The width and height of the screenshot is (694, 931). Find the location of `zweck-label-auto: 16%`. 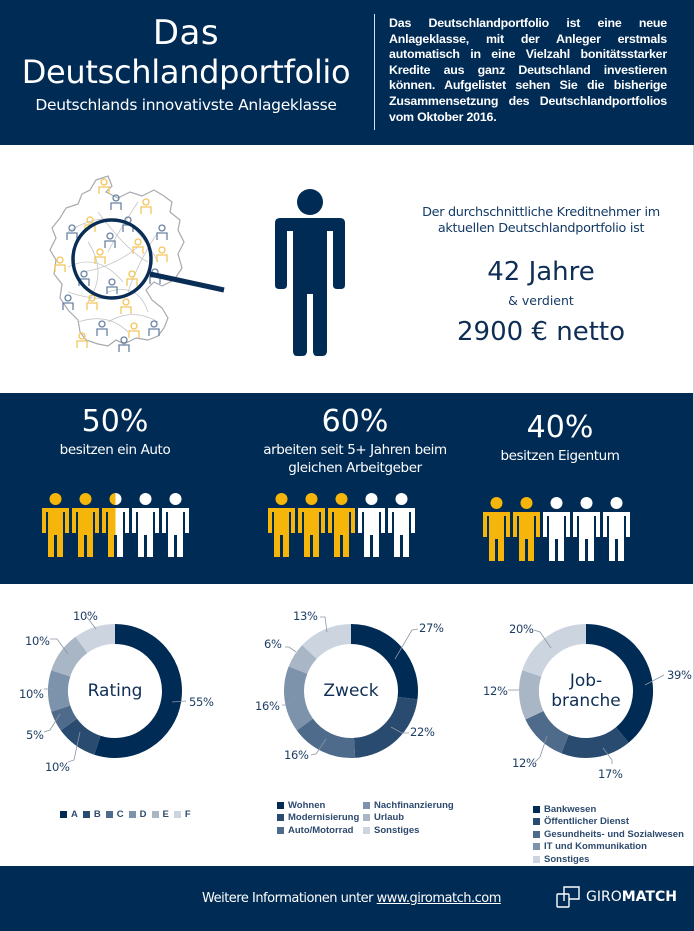

zweck-label-auto: 16% is located at coordinates (296, 755).